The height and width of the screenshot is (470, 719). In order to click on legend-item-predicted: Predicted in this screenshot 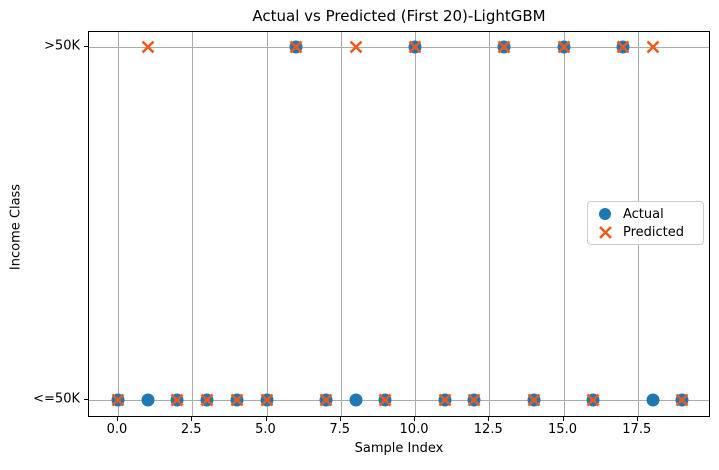, I will do `click(645, 232)`.